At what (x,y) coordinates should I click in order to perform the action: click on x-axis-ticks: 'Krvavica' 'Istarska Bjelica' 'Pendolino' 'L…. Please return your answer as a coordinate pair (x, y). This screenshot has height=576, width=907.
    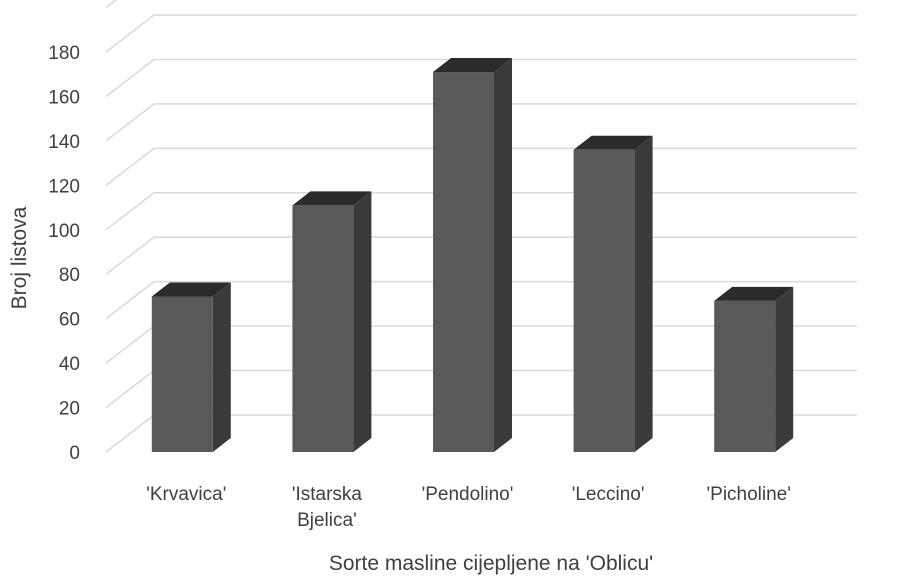
    Looking at the image, I should click on (468, 507).